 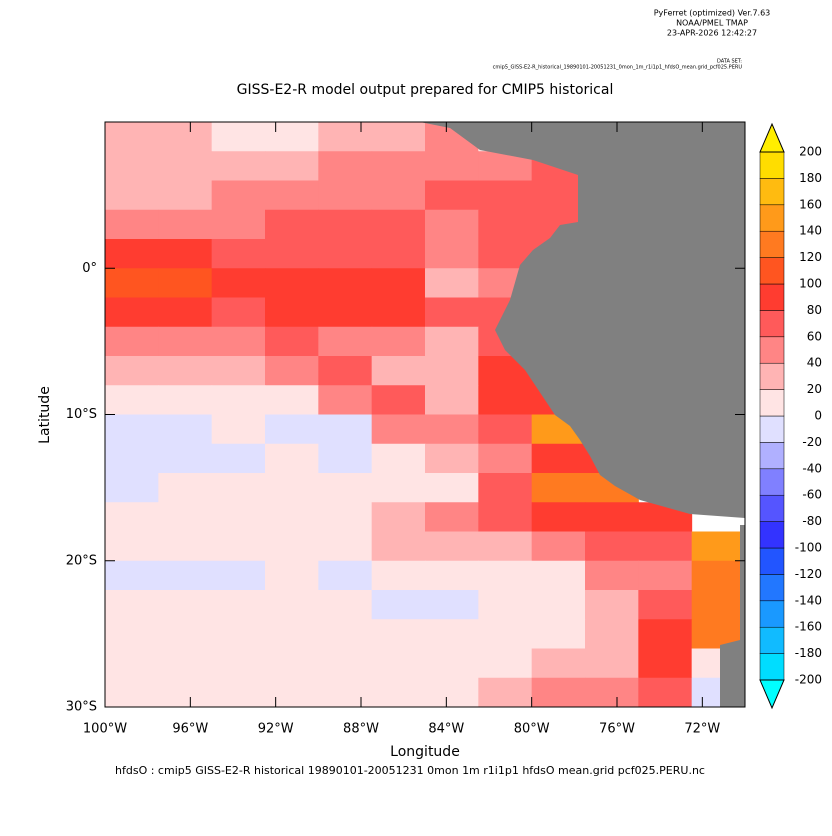 I want to click on colorbar-label: -100, so click(x=808, y=548).